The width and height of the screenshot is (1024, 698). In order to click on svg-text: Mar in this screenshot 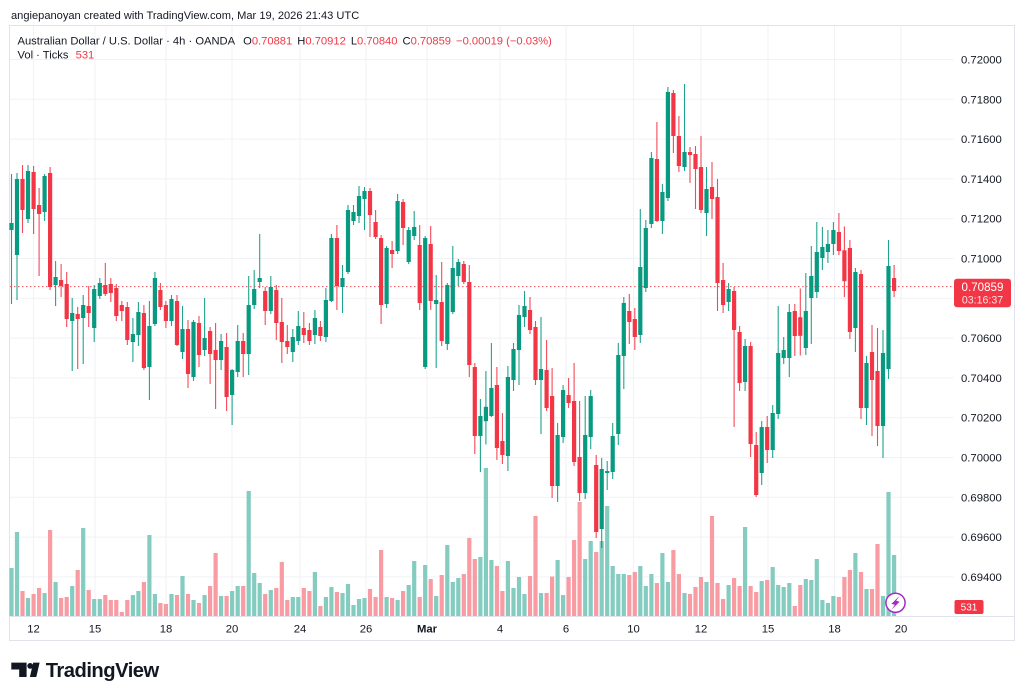, I will do `click(427, 630)`.